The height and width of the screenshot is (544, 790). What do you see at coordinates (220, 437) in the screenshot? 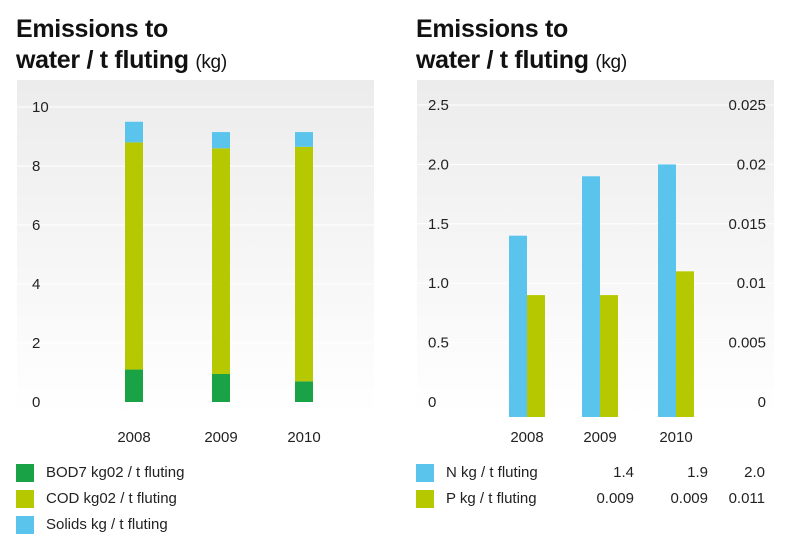
I see `x-tick-label-left: 2009` at bounding box center [220, 437].